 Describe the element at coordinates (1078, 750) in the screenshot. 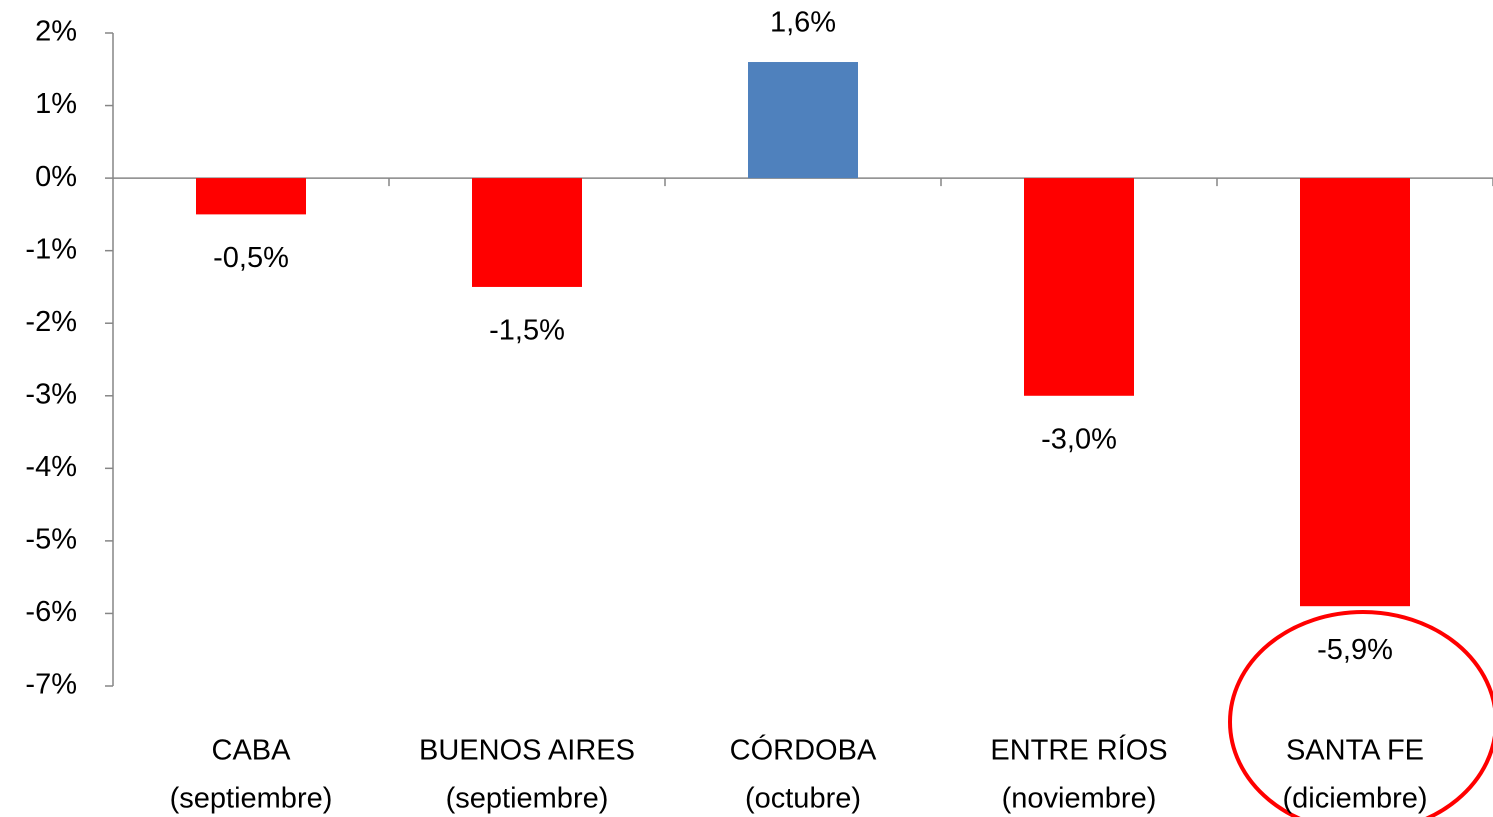

I see `x-tick-label: ENTRE RÍOS` at that location.